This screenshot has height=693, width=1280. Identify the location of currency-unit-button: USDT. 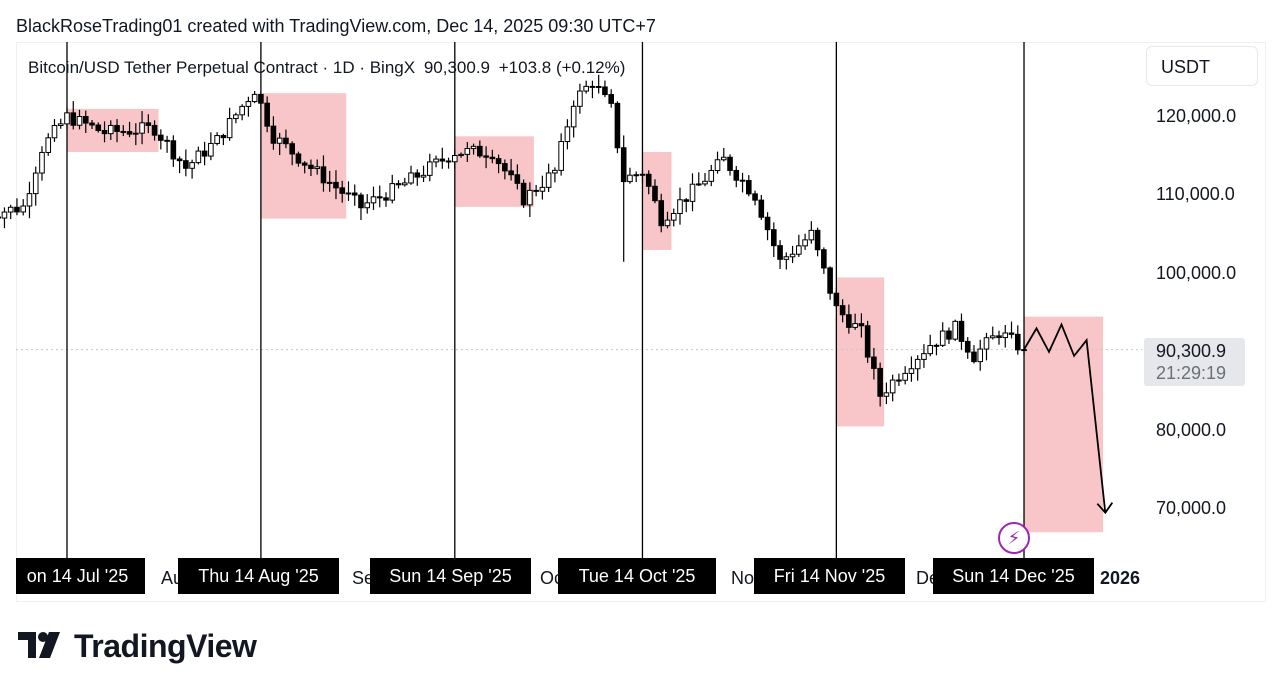
(1202, 66).